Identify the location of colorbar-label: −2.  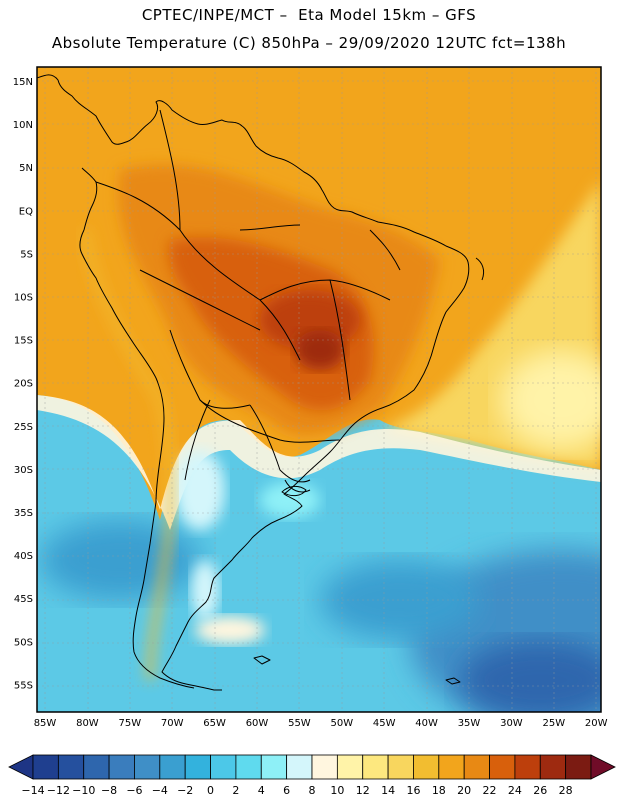
(185, 790).